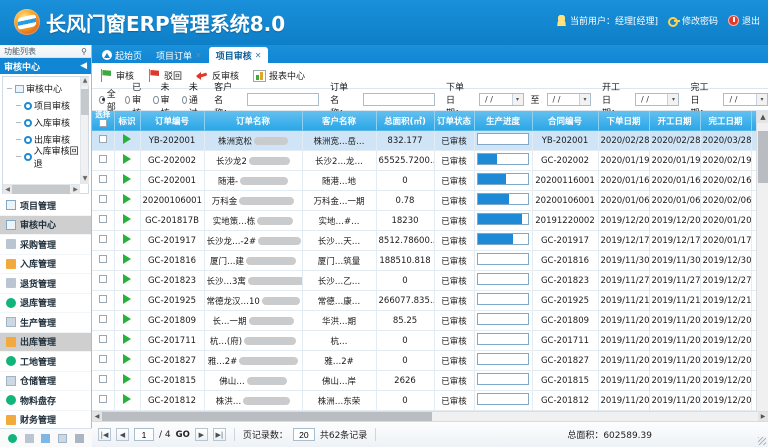 The image size is (768, 447). I want to click on column-header-1: 标识, so click(127, 121).